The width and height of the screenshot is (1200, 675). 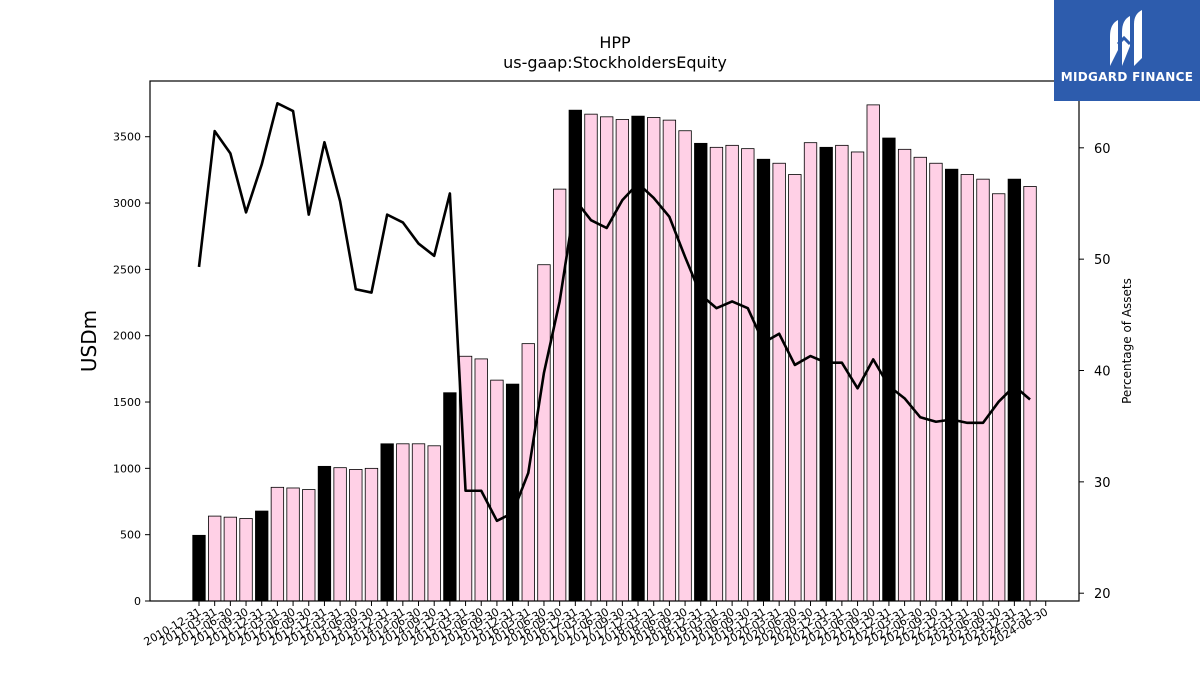 I want to click on y2-tick-label: 50, so click(x=1102, y=260).